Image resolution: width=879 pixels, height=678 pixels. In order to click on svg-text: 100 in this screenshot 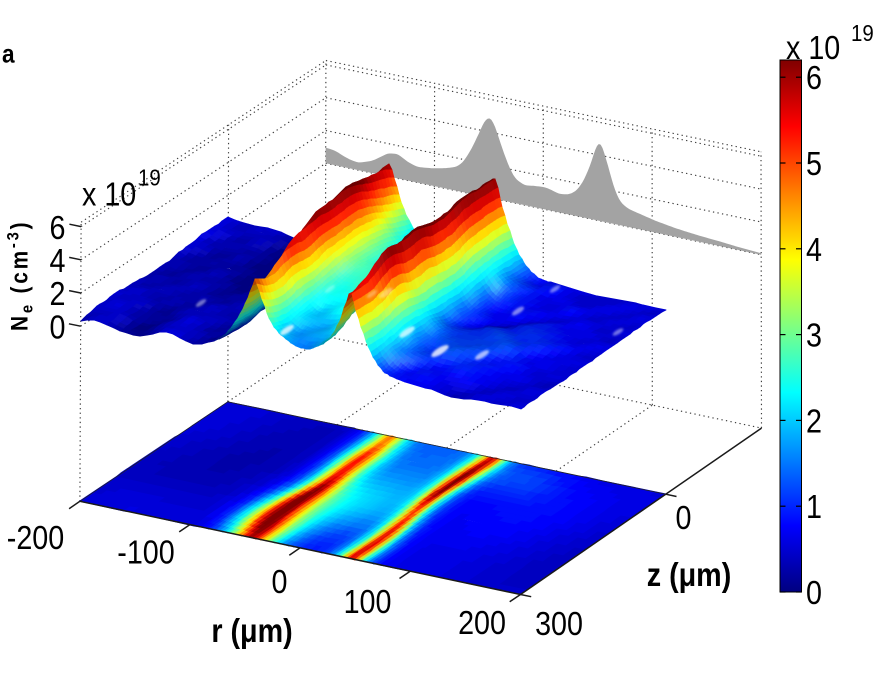, I will do `click(368, 601)`.